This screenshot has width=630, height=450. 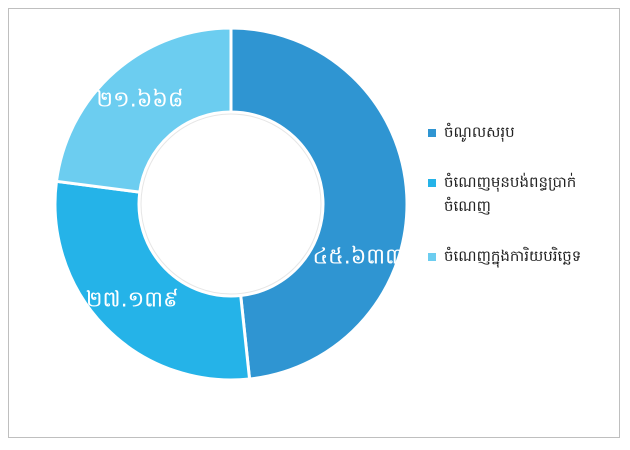 What do you see at coordinates (513, 256) in the screenshot?
I see `legend-label: ចំណេញក្នុងការិយបរិច្ឆេទ` at bounding box center [513, 256].